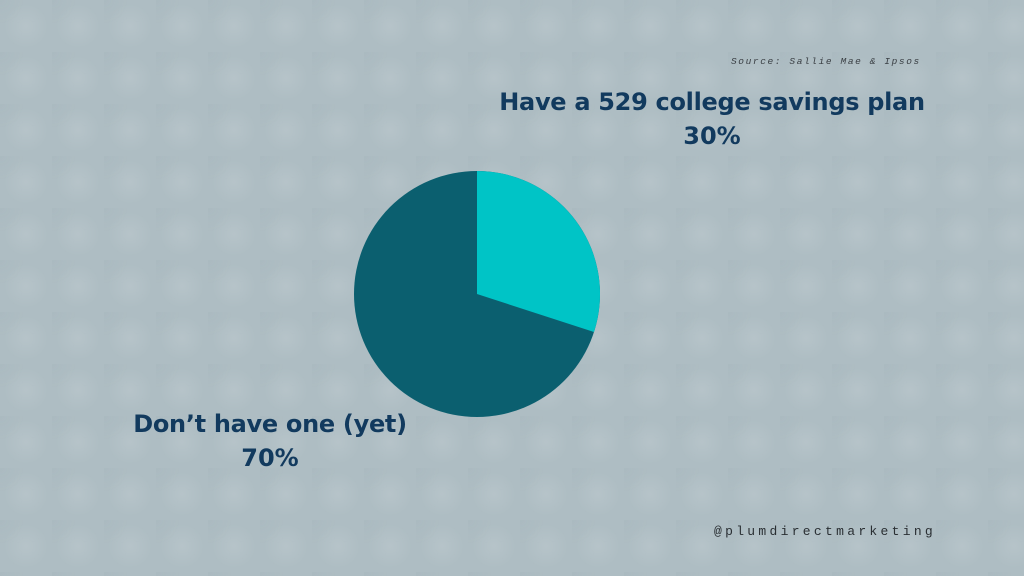 Image resolution: width=1024 pixels, height=576 pixels. Describe the element at coordinates (270, 442) in the screenshot. I see `label-dont-have: Don’t have one (yet) 70%` at that location.